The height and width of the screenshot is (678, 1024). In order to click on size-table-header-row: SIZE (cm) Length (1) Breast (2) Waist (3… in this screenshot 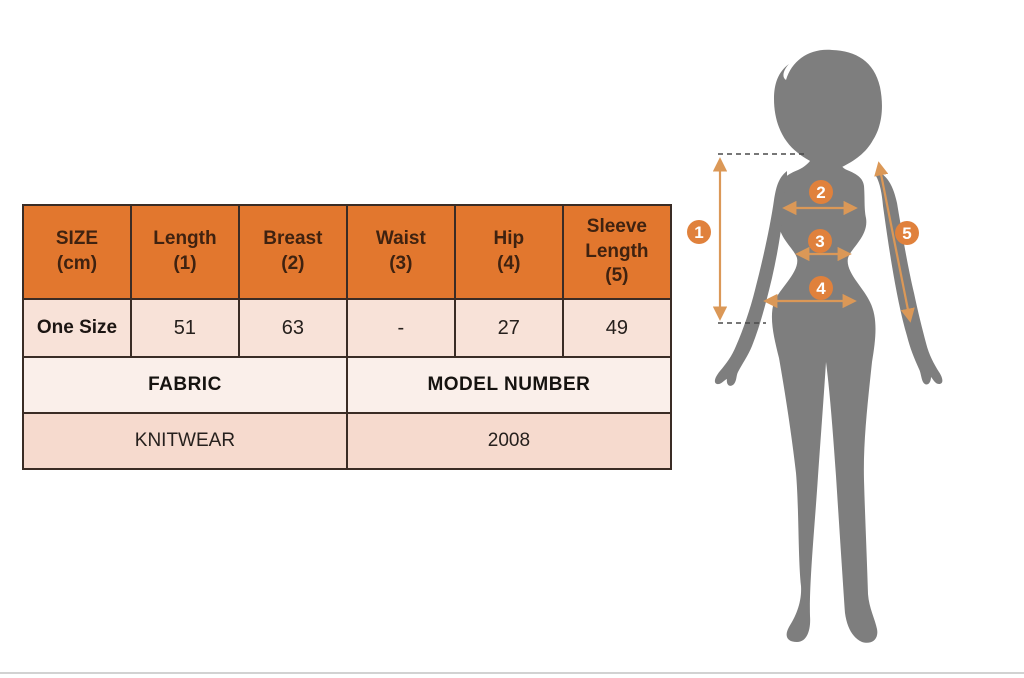, I will do `click(347, 252)`.